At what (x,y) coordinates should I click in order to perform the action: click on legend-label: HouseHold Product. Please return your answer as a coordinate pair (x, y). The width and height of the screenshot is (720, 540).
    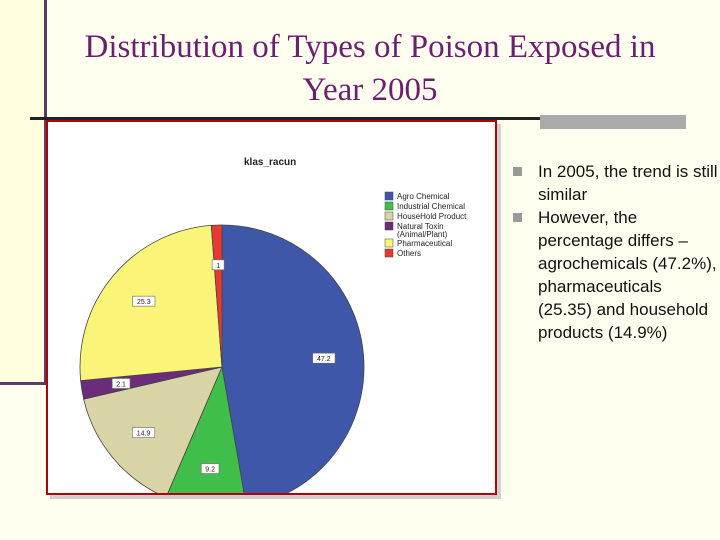
    Looking at the image, I should click on (432, 216).